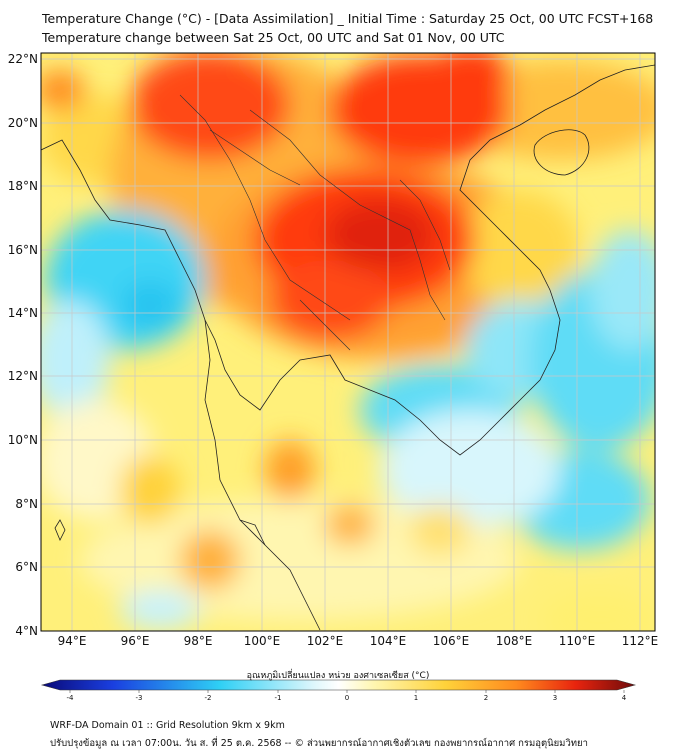 Image resolution: width=676 pixels, height=756 pixels. What do you see at coordinates (72, 641) in the screenshot?
I see `lon-tick-label: 94°E` at bounding box center [72, 641].